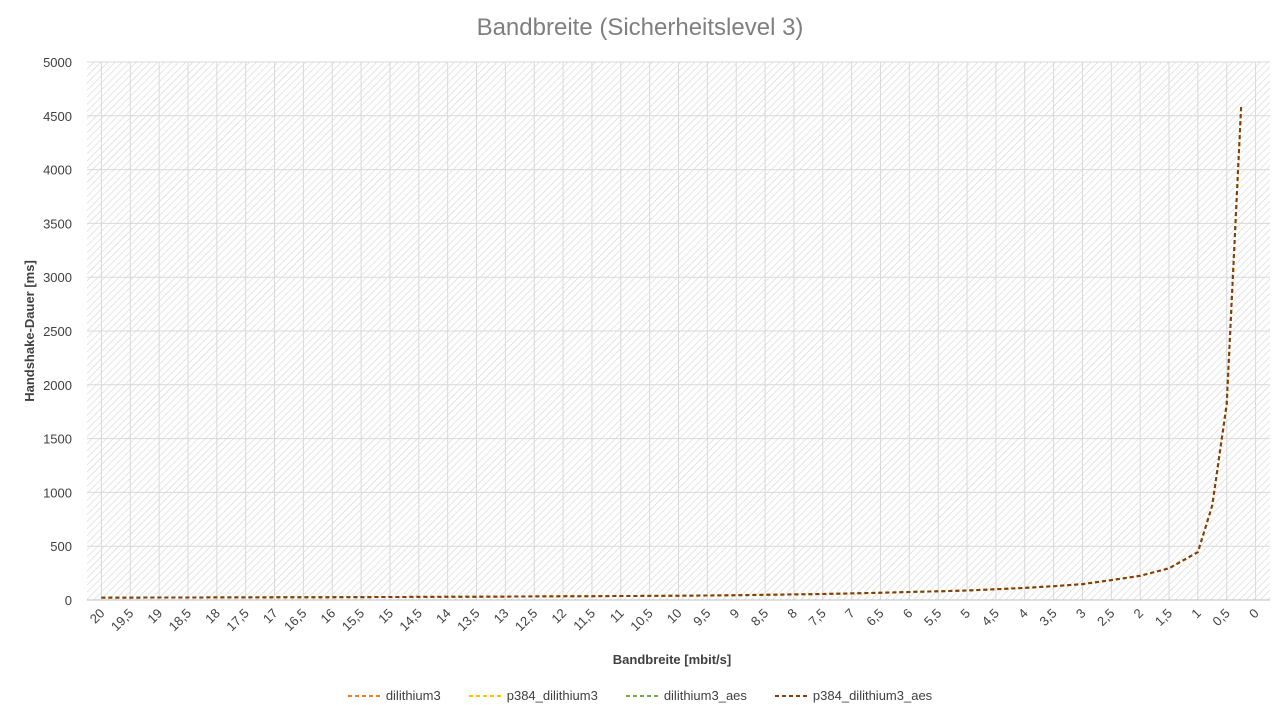 This screenshot has width=1280, height=720. What do you see at coordinates (640, 27) in the screenshot?
I see `chart-title: Bandbreite (Sicherheitslevel 3)` at bounding box center [640, 27].